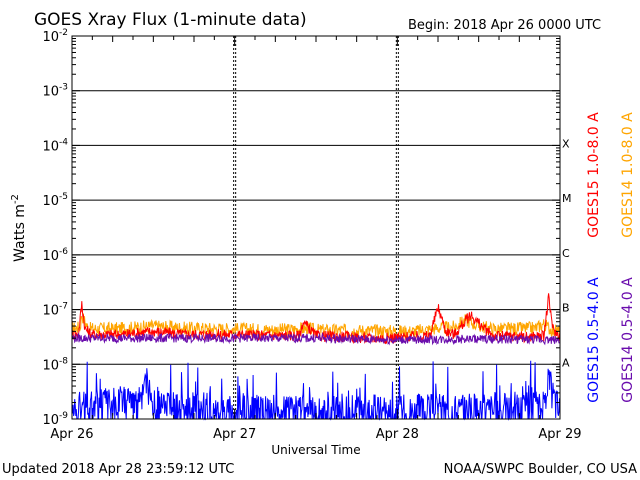 The width and height of the screenshot is (640, 480). Describe the element at coordinates (566, 308) in the screenshot. I see `flare-class-label: B` at that location.